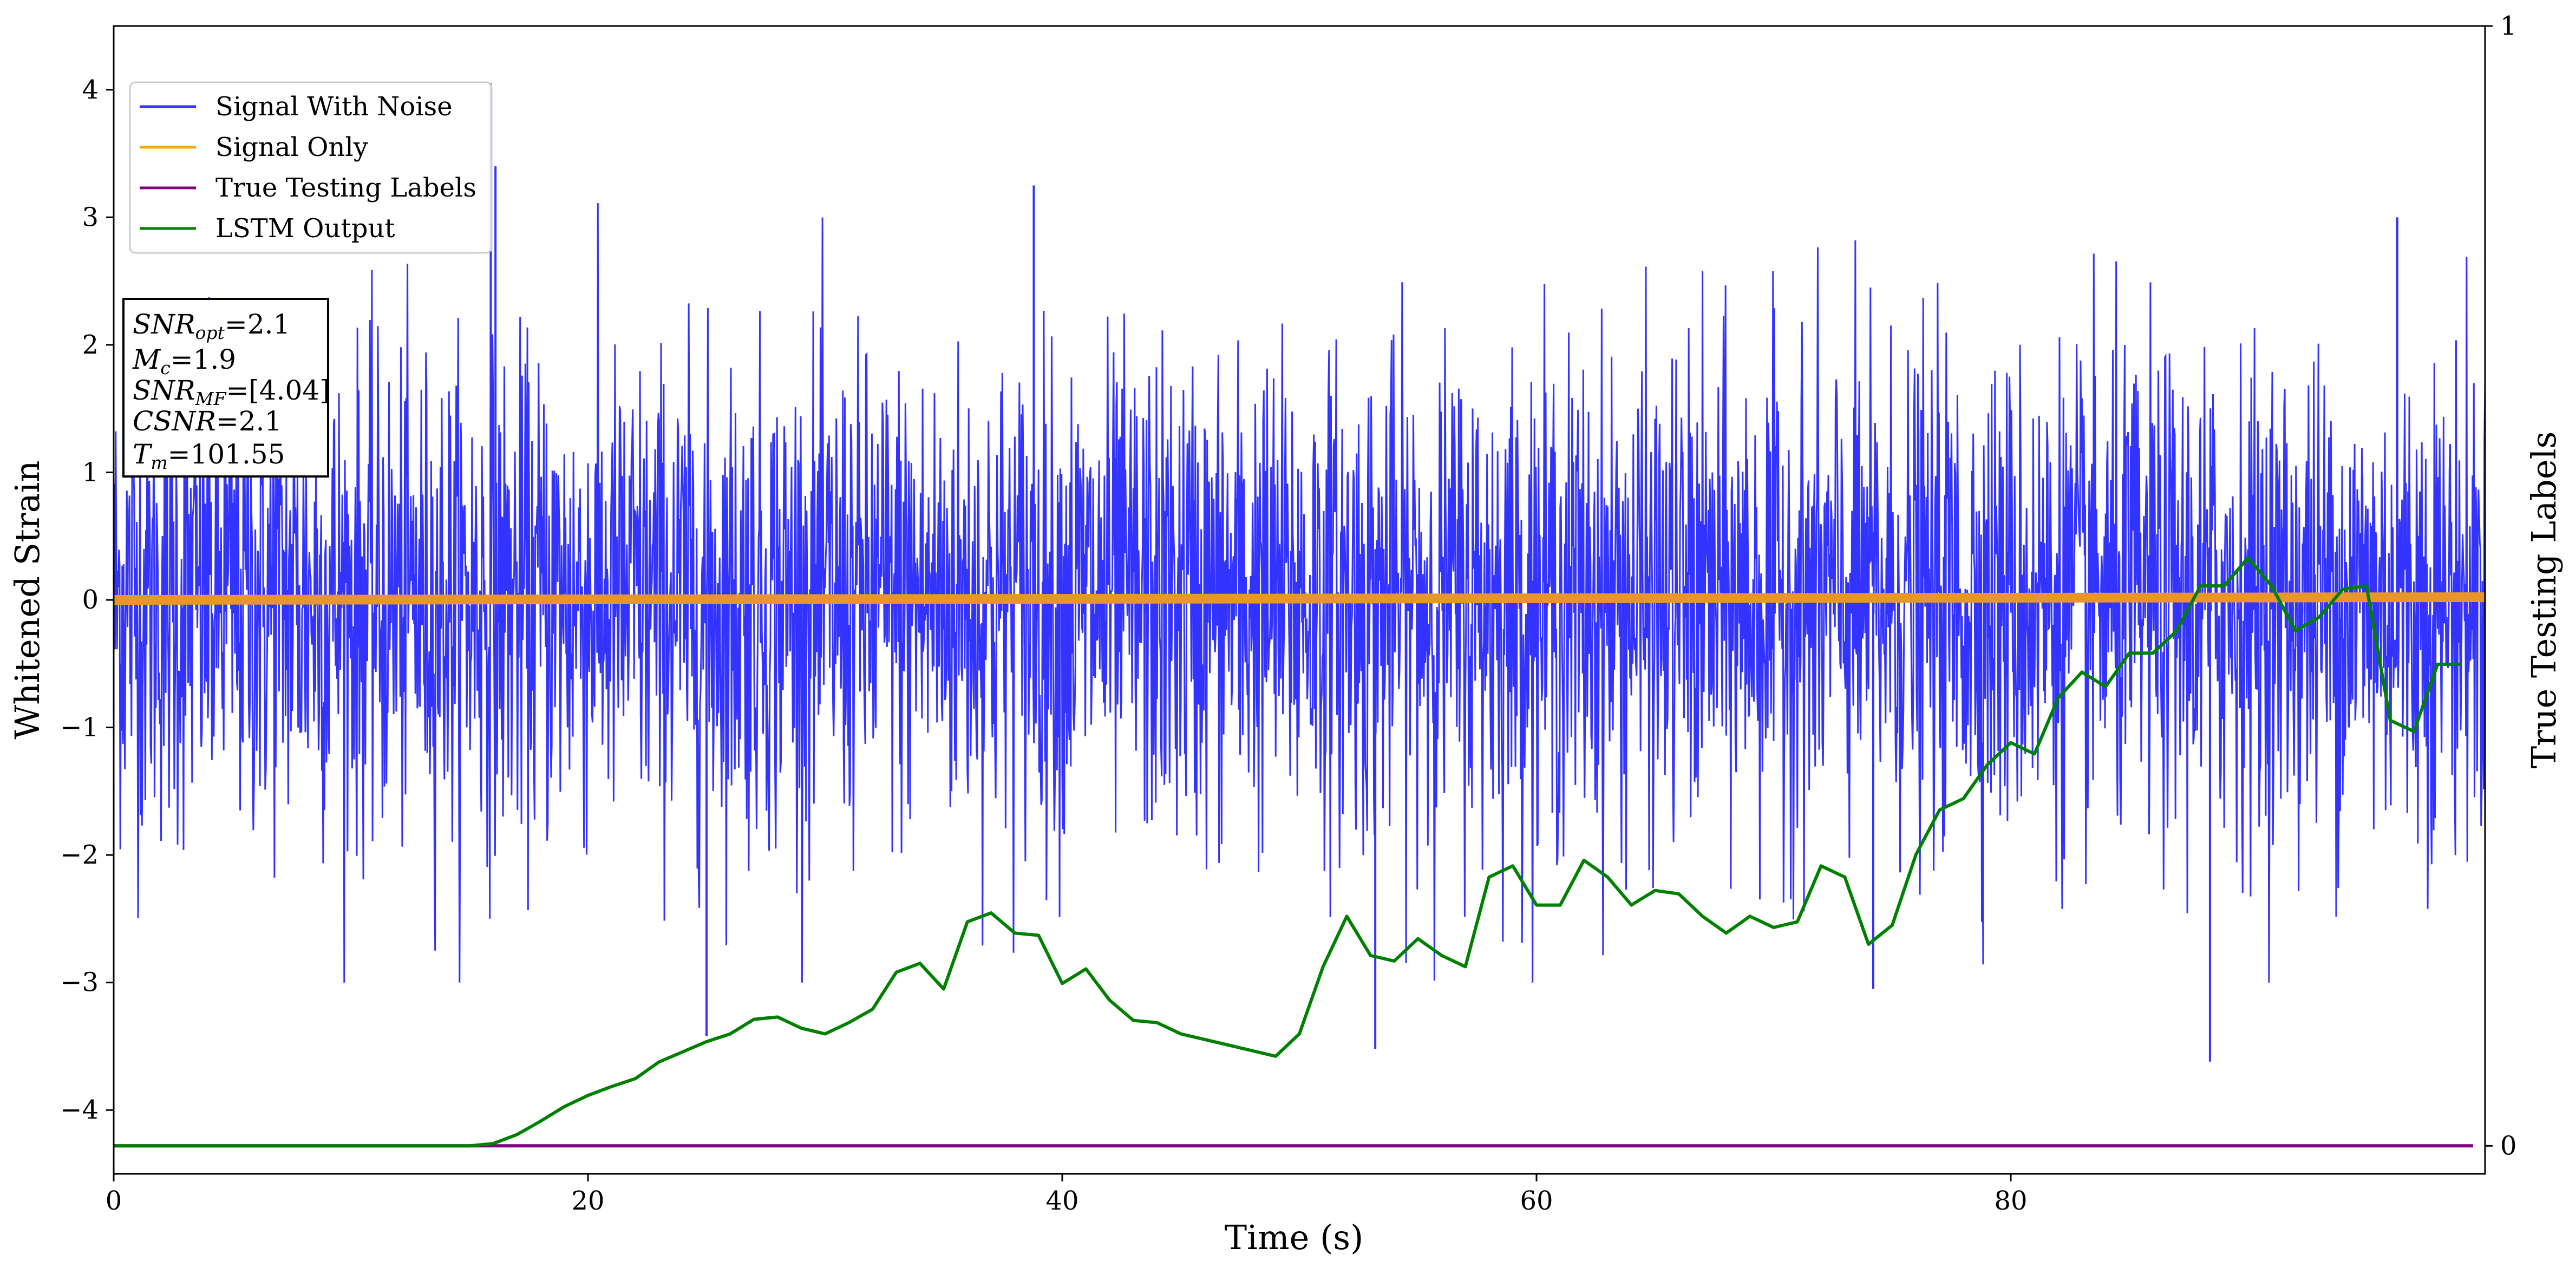 This screenshot has height=1274, width=2576. I want to click on info-tm: Tm=101.55, so click(209, 456).